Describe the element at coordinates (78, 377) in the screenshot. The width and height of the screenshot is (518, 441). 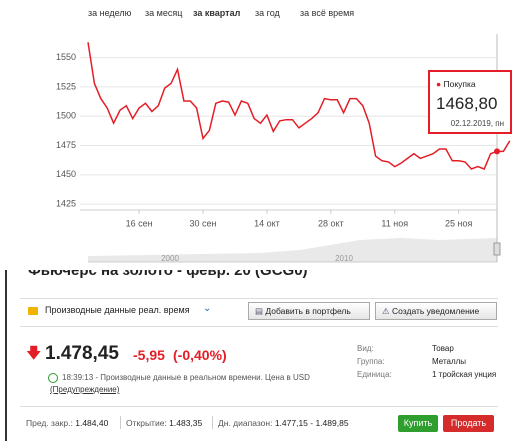
I see `time: 18:39:13` at that location.